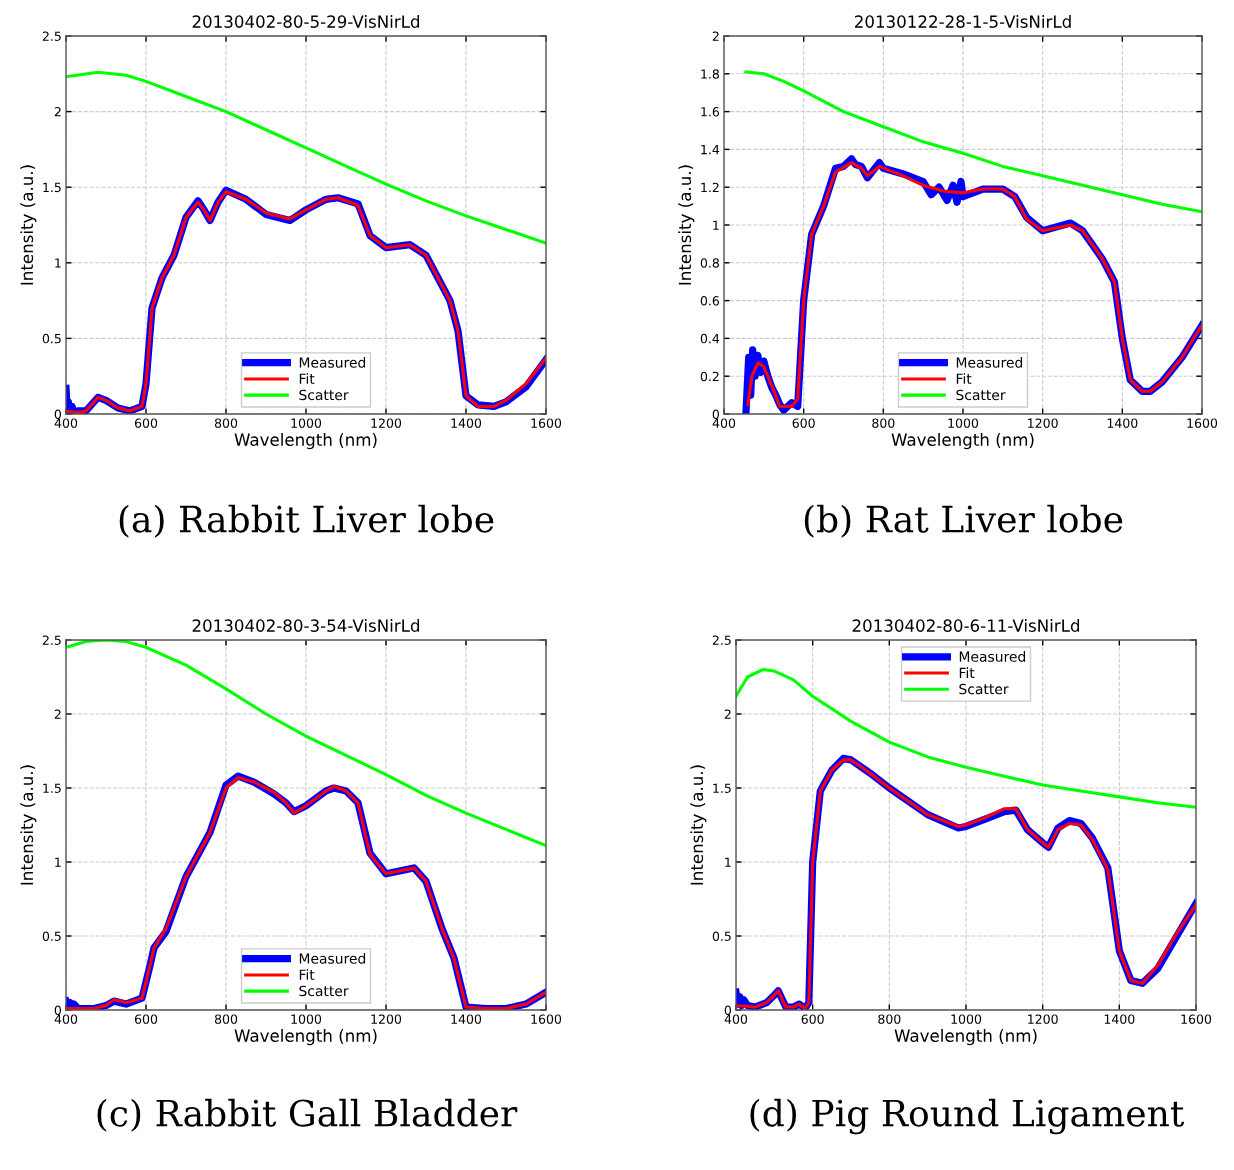 The width and height of the screenshot is (1234, 1170). What do you see at coordinates (967, 1116) in the screenshot?
I see `text: (d) Pig Round Ligament` at bounding box center [967, 1116].